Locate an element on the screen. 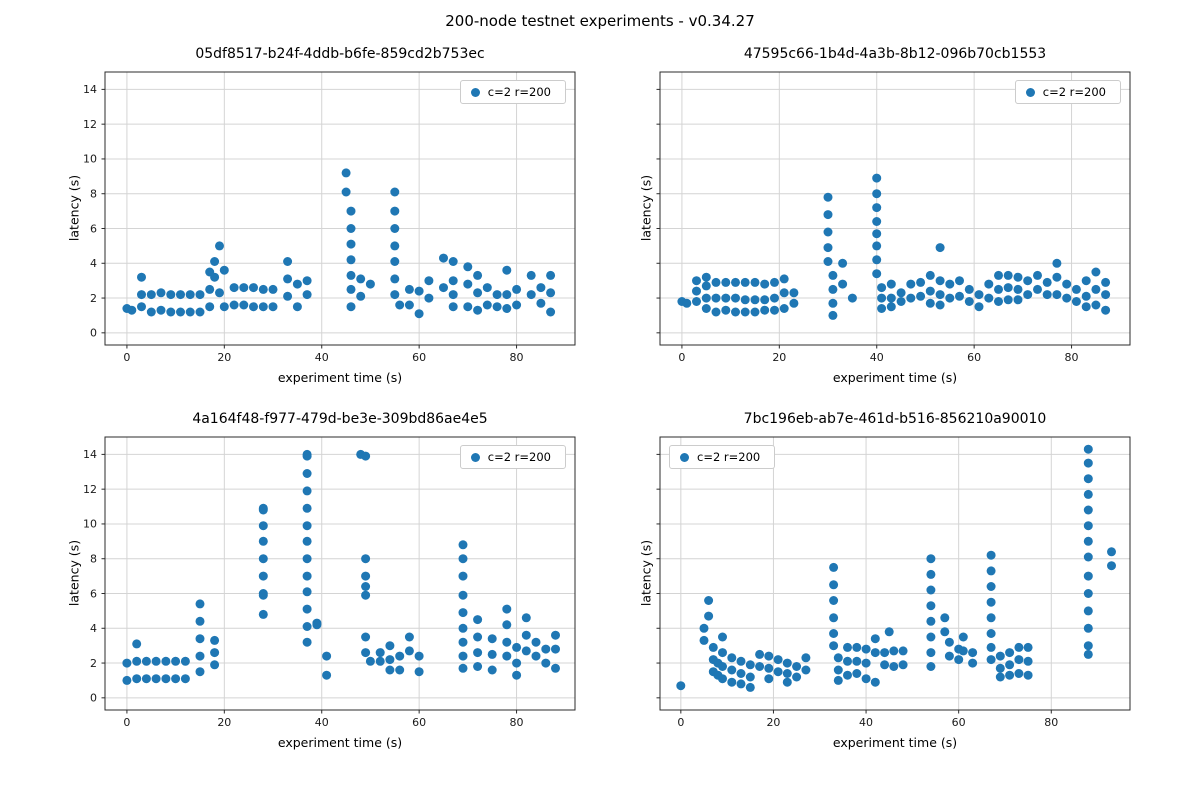  subplot-3-x-axis-label: experiment time (s) is located at coordinates (340, 742).